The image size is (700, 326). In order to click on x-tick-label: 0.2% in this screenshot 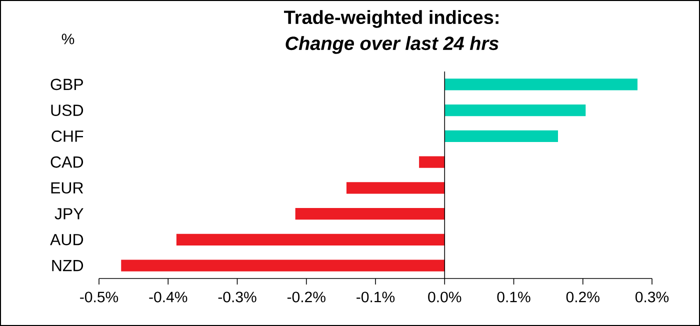, I will do `click(583, 297)`.